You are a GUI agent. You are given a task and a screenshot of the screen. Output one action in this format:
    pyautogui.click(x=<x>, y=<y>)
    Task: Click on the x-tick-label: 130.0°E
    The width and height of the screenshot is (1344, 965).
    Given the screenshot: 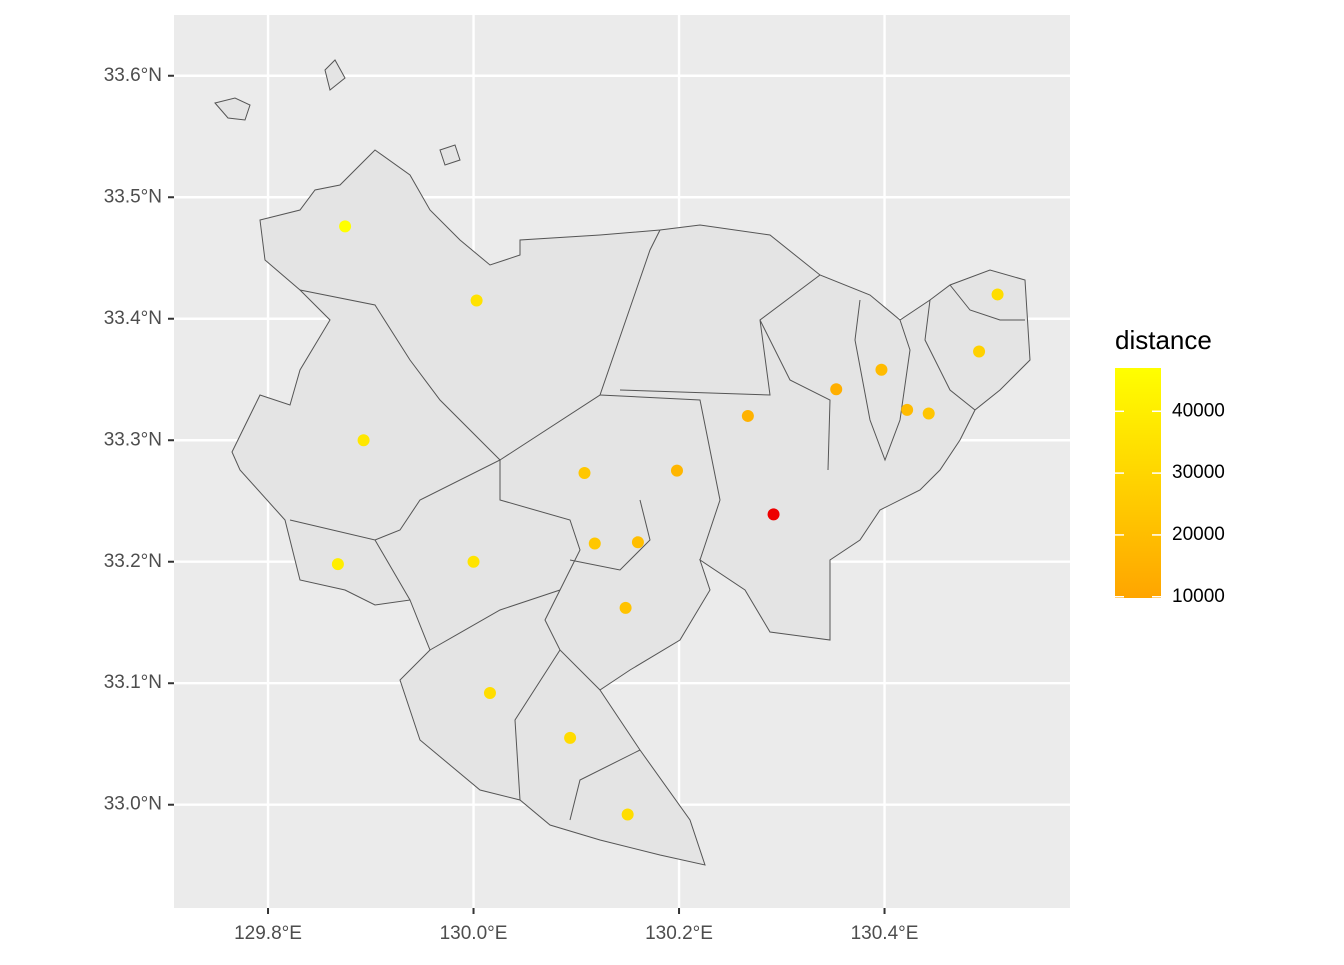 What is the action you would take?
    pyautogui.click(x=474, y=933)
    